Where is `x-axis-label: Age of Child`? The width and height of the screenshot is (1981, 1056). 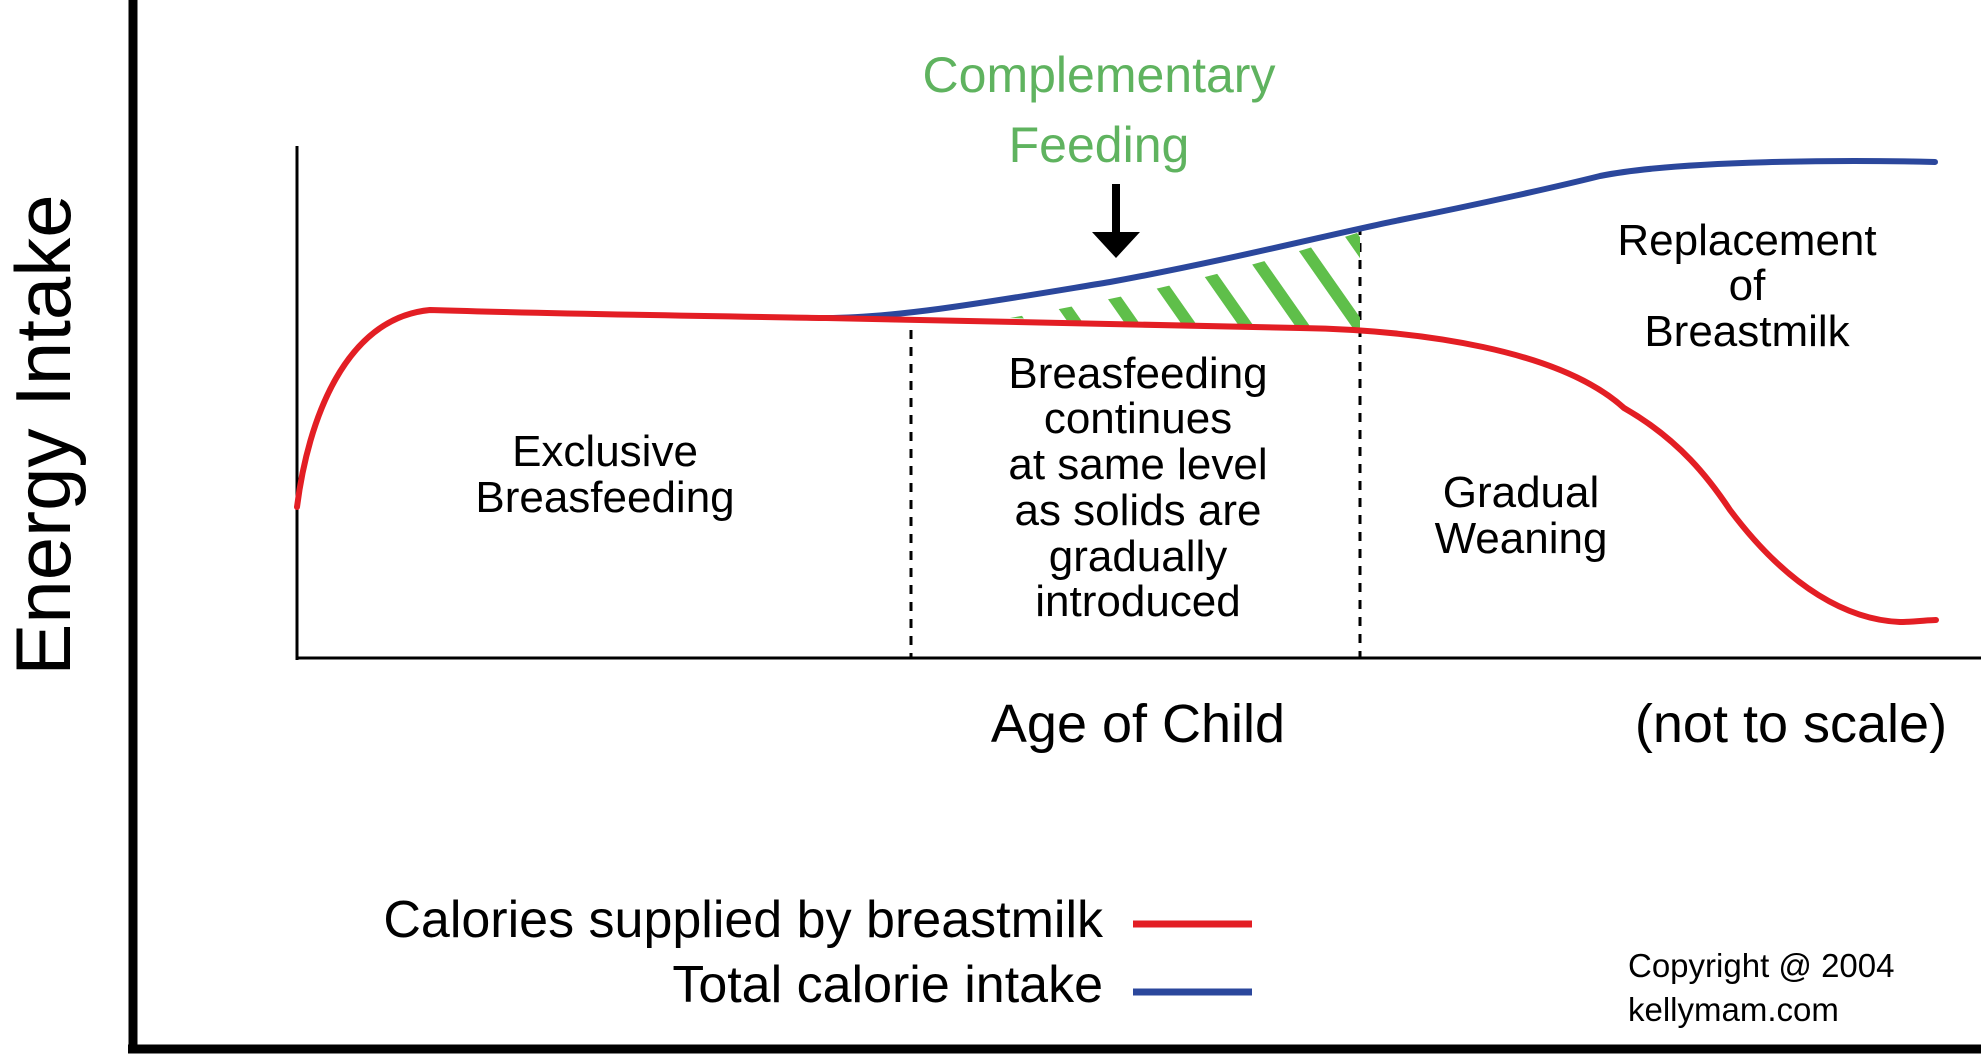 x-axis-label: Age of Child is located at coordinates (1138, 724).